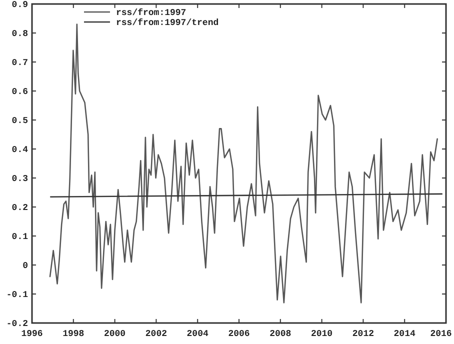  I want to click on y-tick-label: 0.8, so click(20, 34).